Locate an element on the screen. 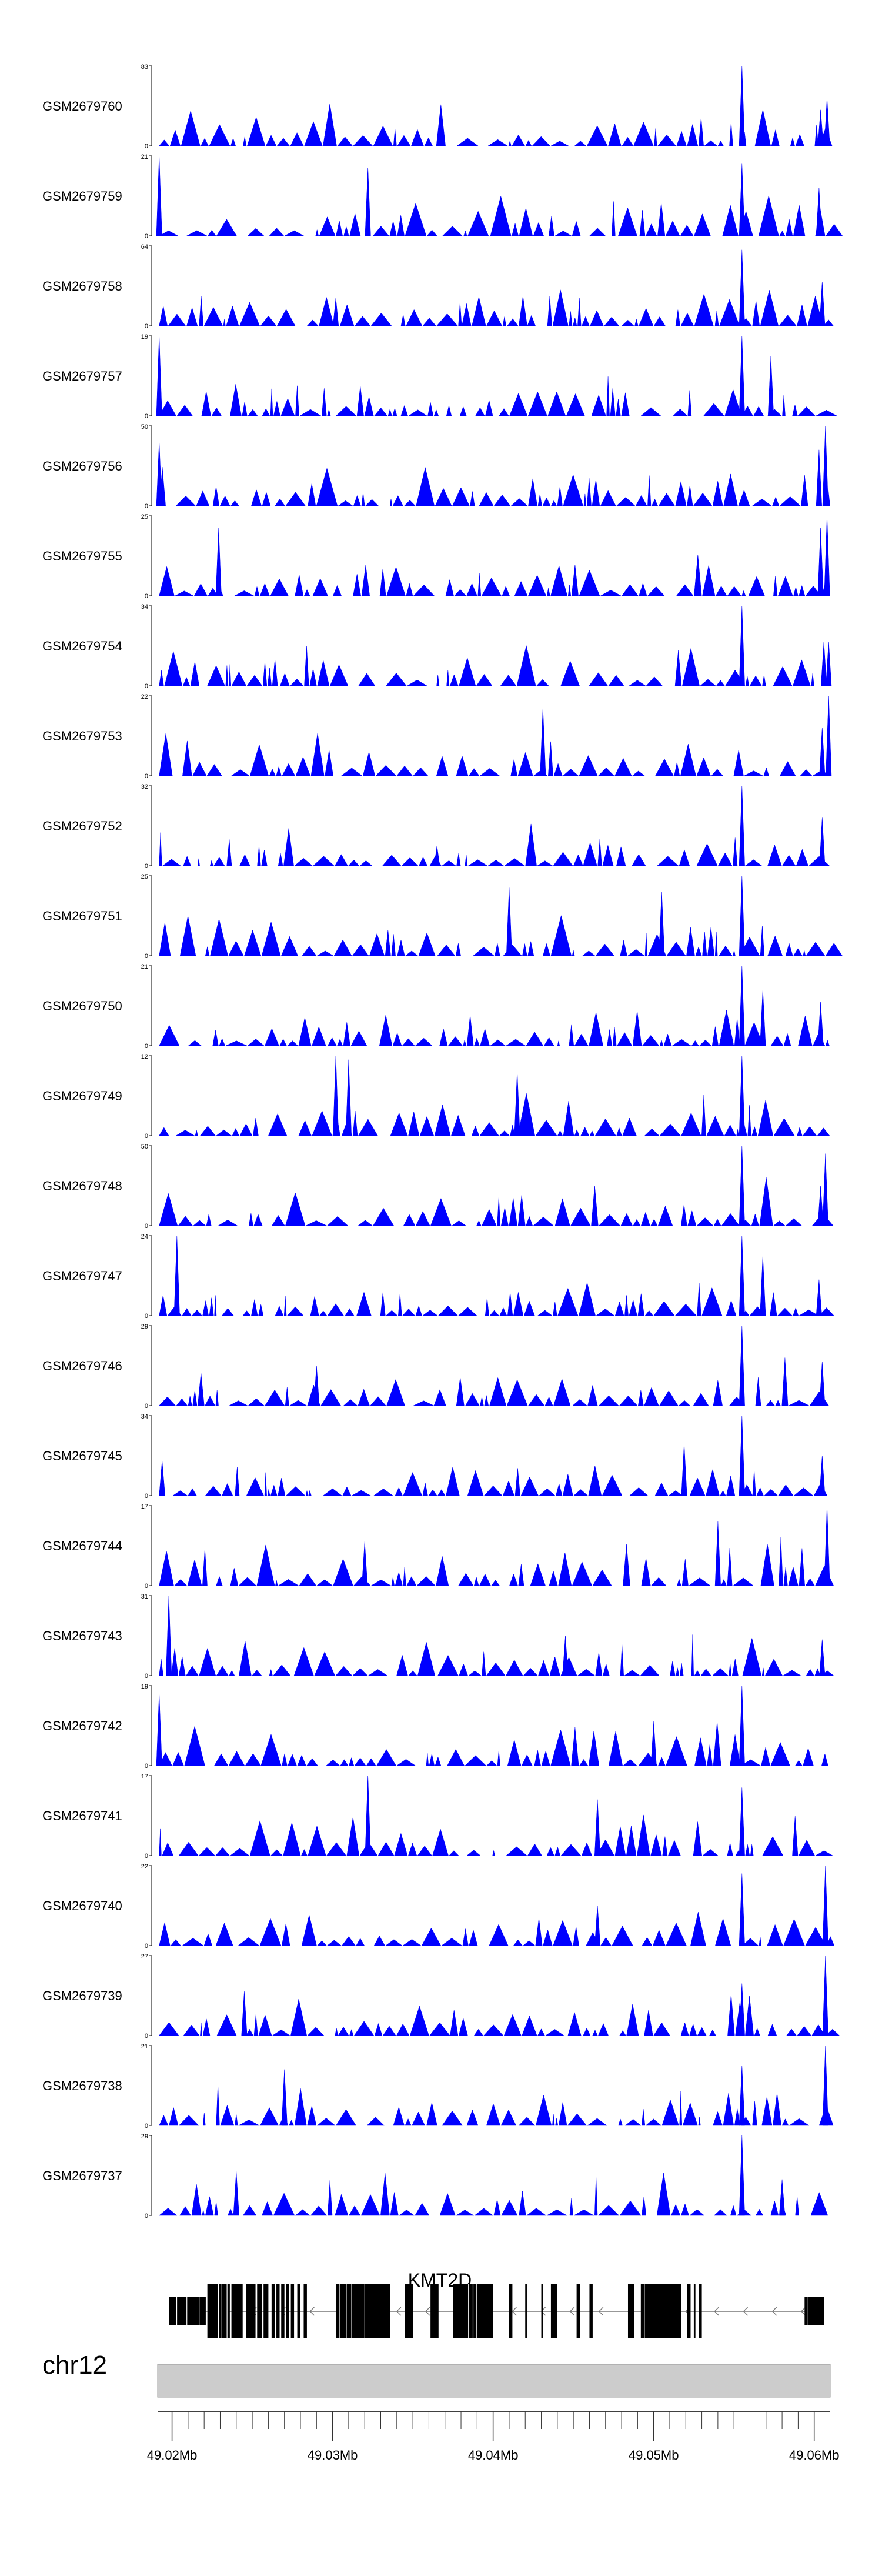 This screenshot has height=2576, width=882. track-GSM2679737: GSM2679737 29 0 is located at coordinates (435, 2176).